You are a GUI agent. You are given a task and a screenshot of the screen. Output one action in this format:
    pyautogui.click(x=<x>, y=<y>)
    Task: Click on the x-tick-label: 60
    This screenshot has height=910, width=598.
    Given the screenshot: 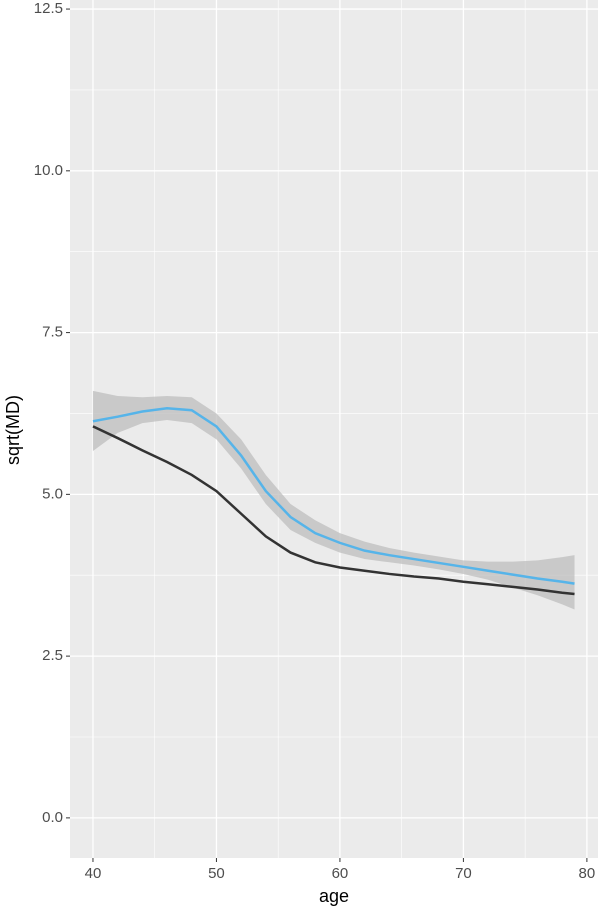 What is the action you would take?
    pyautogui.click(x=340, y=873)
    